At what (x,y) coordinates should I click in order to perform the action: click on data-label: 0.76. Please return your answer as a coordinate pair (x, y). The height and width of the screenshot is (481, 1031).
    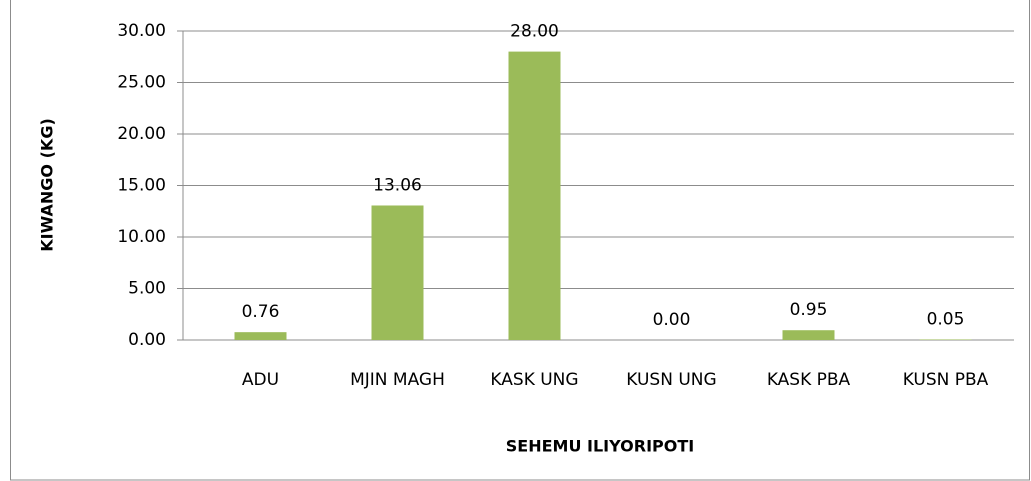
    Looking at the image, I should click on (261, 312).